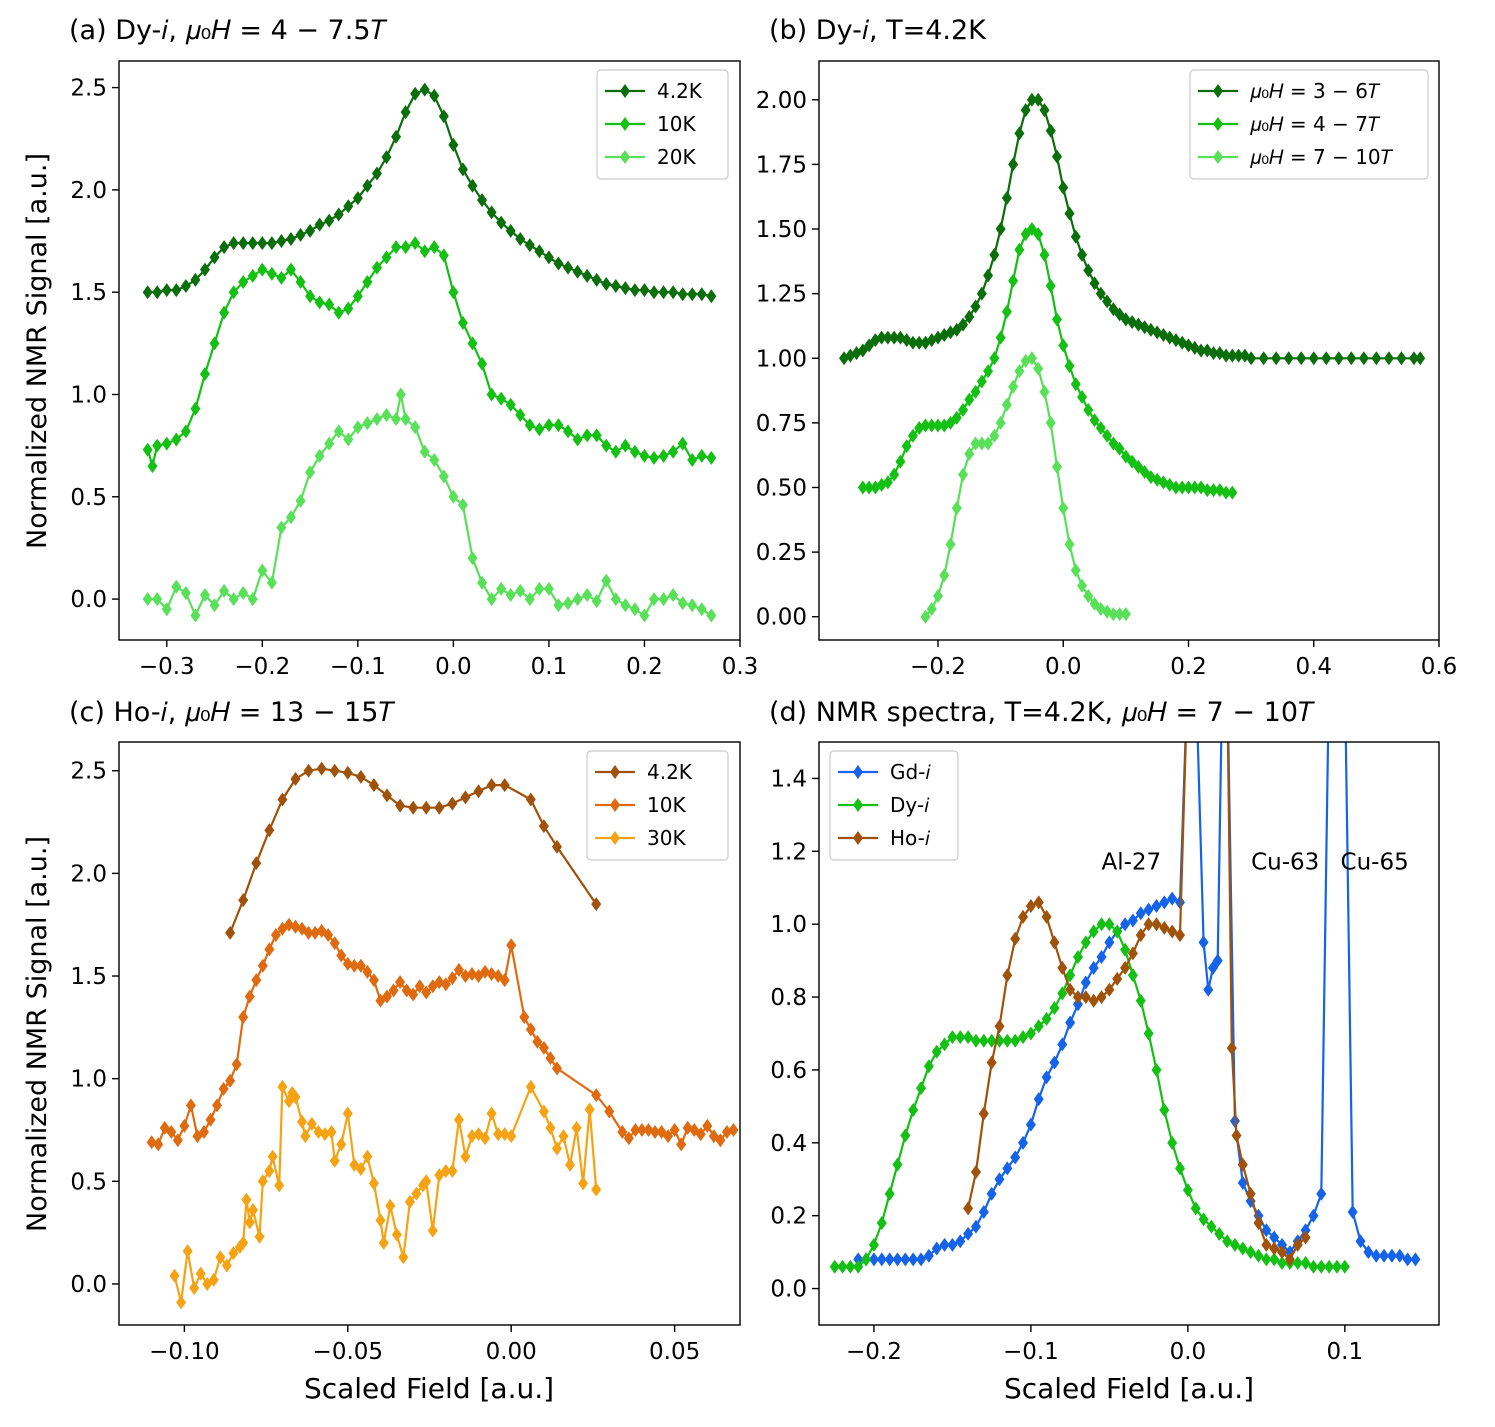  Describe the element at coordinates (1345, 1352) in the screenshot. I see `x-tick-label: 0.1` at that location.